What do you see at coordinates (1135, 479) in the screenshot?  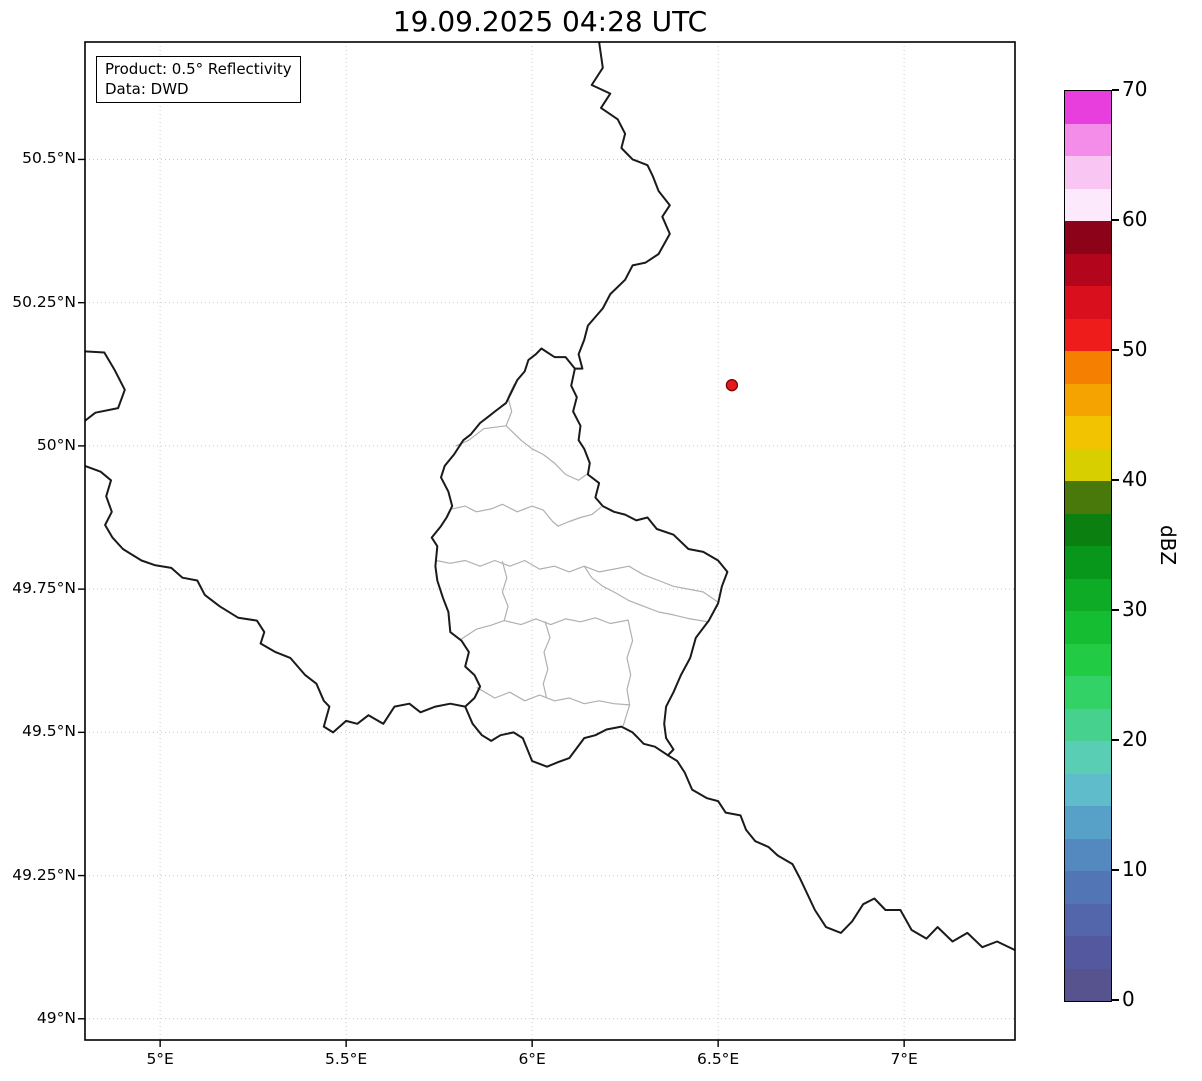 I see `colorbar-tick-label: 40` at bounding box center [1135, 479].